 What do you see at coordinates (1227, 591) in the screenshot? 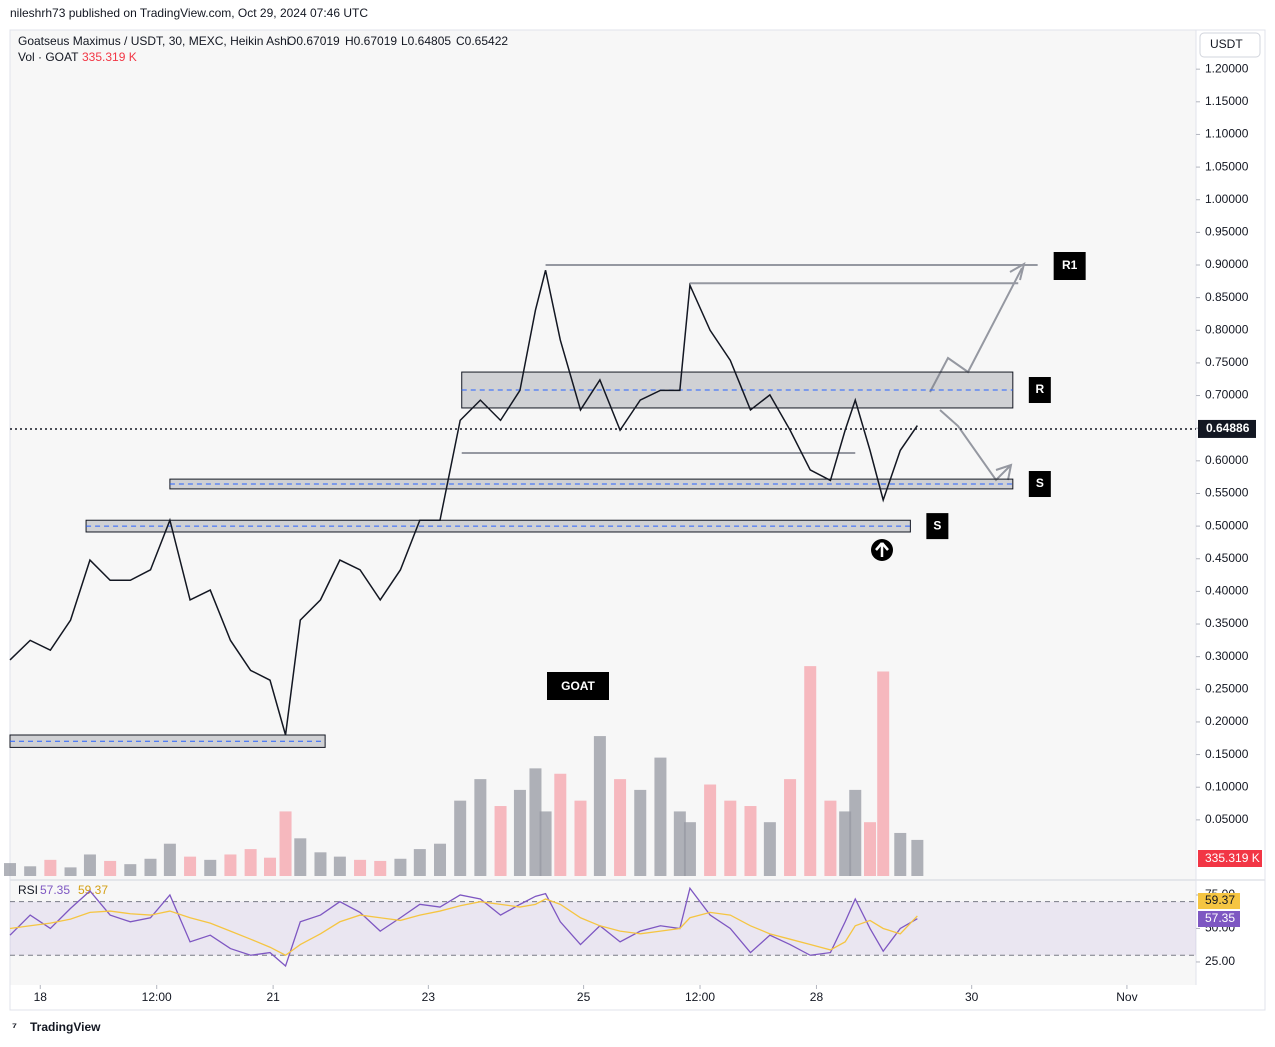
I see `y-tick-label: 0.40000` at bounding box center [1227, 591].